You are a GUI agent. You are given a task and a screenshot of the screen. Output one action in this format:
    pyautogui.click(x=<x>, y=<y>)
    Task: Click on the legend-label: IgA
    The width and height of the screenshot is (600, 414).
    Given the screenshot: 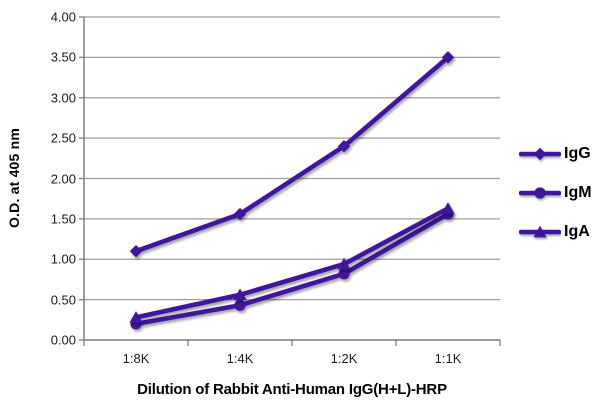 What is the action you would take?
    pyautogui.click(x=577, y=231)
    